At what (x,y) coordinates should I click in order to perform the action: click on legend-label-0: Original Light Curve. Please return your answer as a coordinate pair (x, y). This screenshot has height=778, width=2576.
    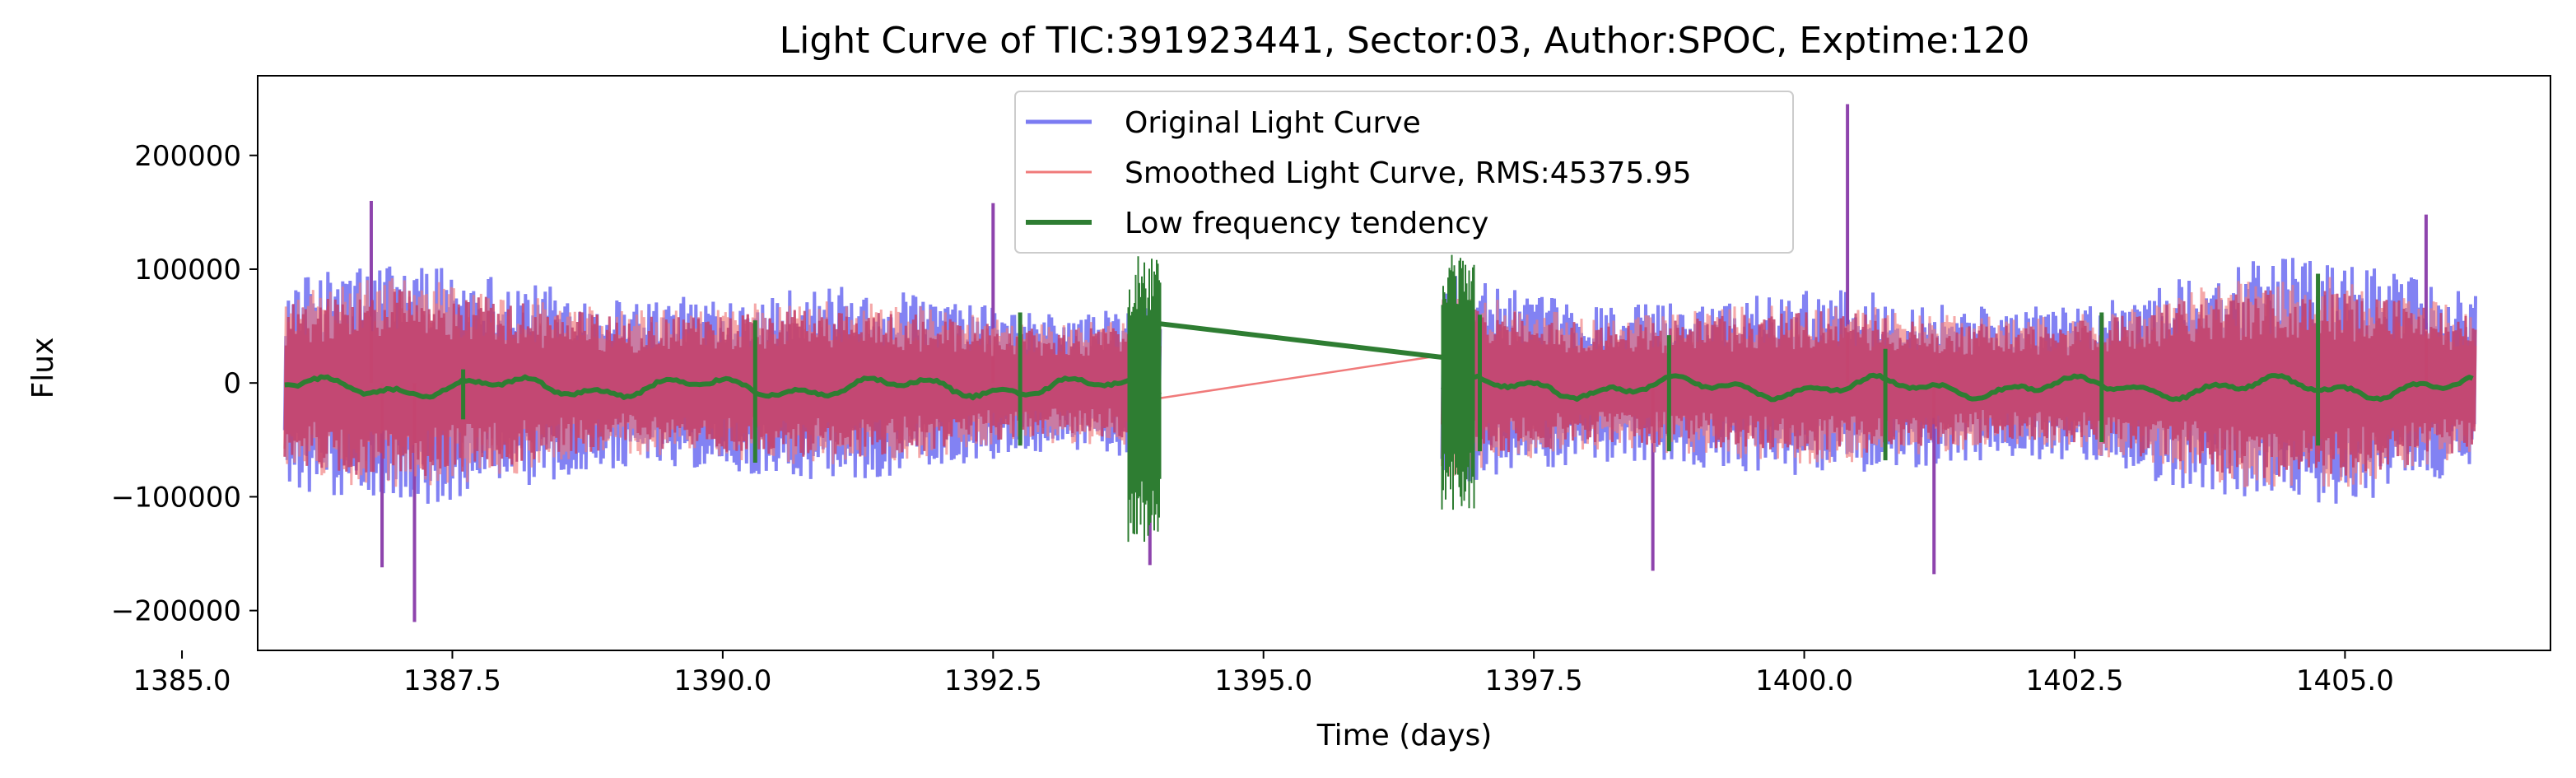
    Looking at the image, I should click on (1273, 123).